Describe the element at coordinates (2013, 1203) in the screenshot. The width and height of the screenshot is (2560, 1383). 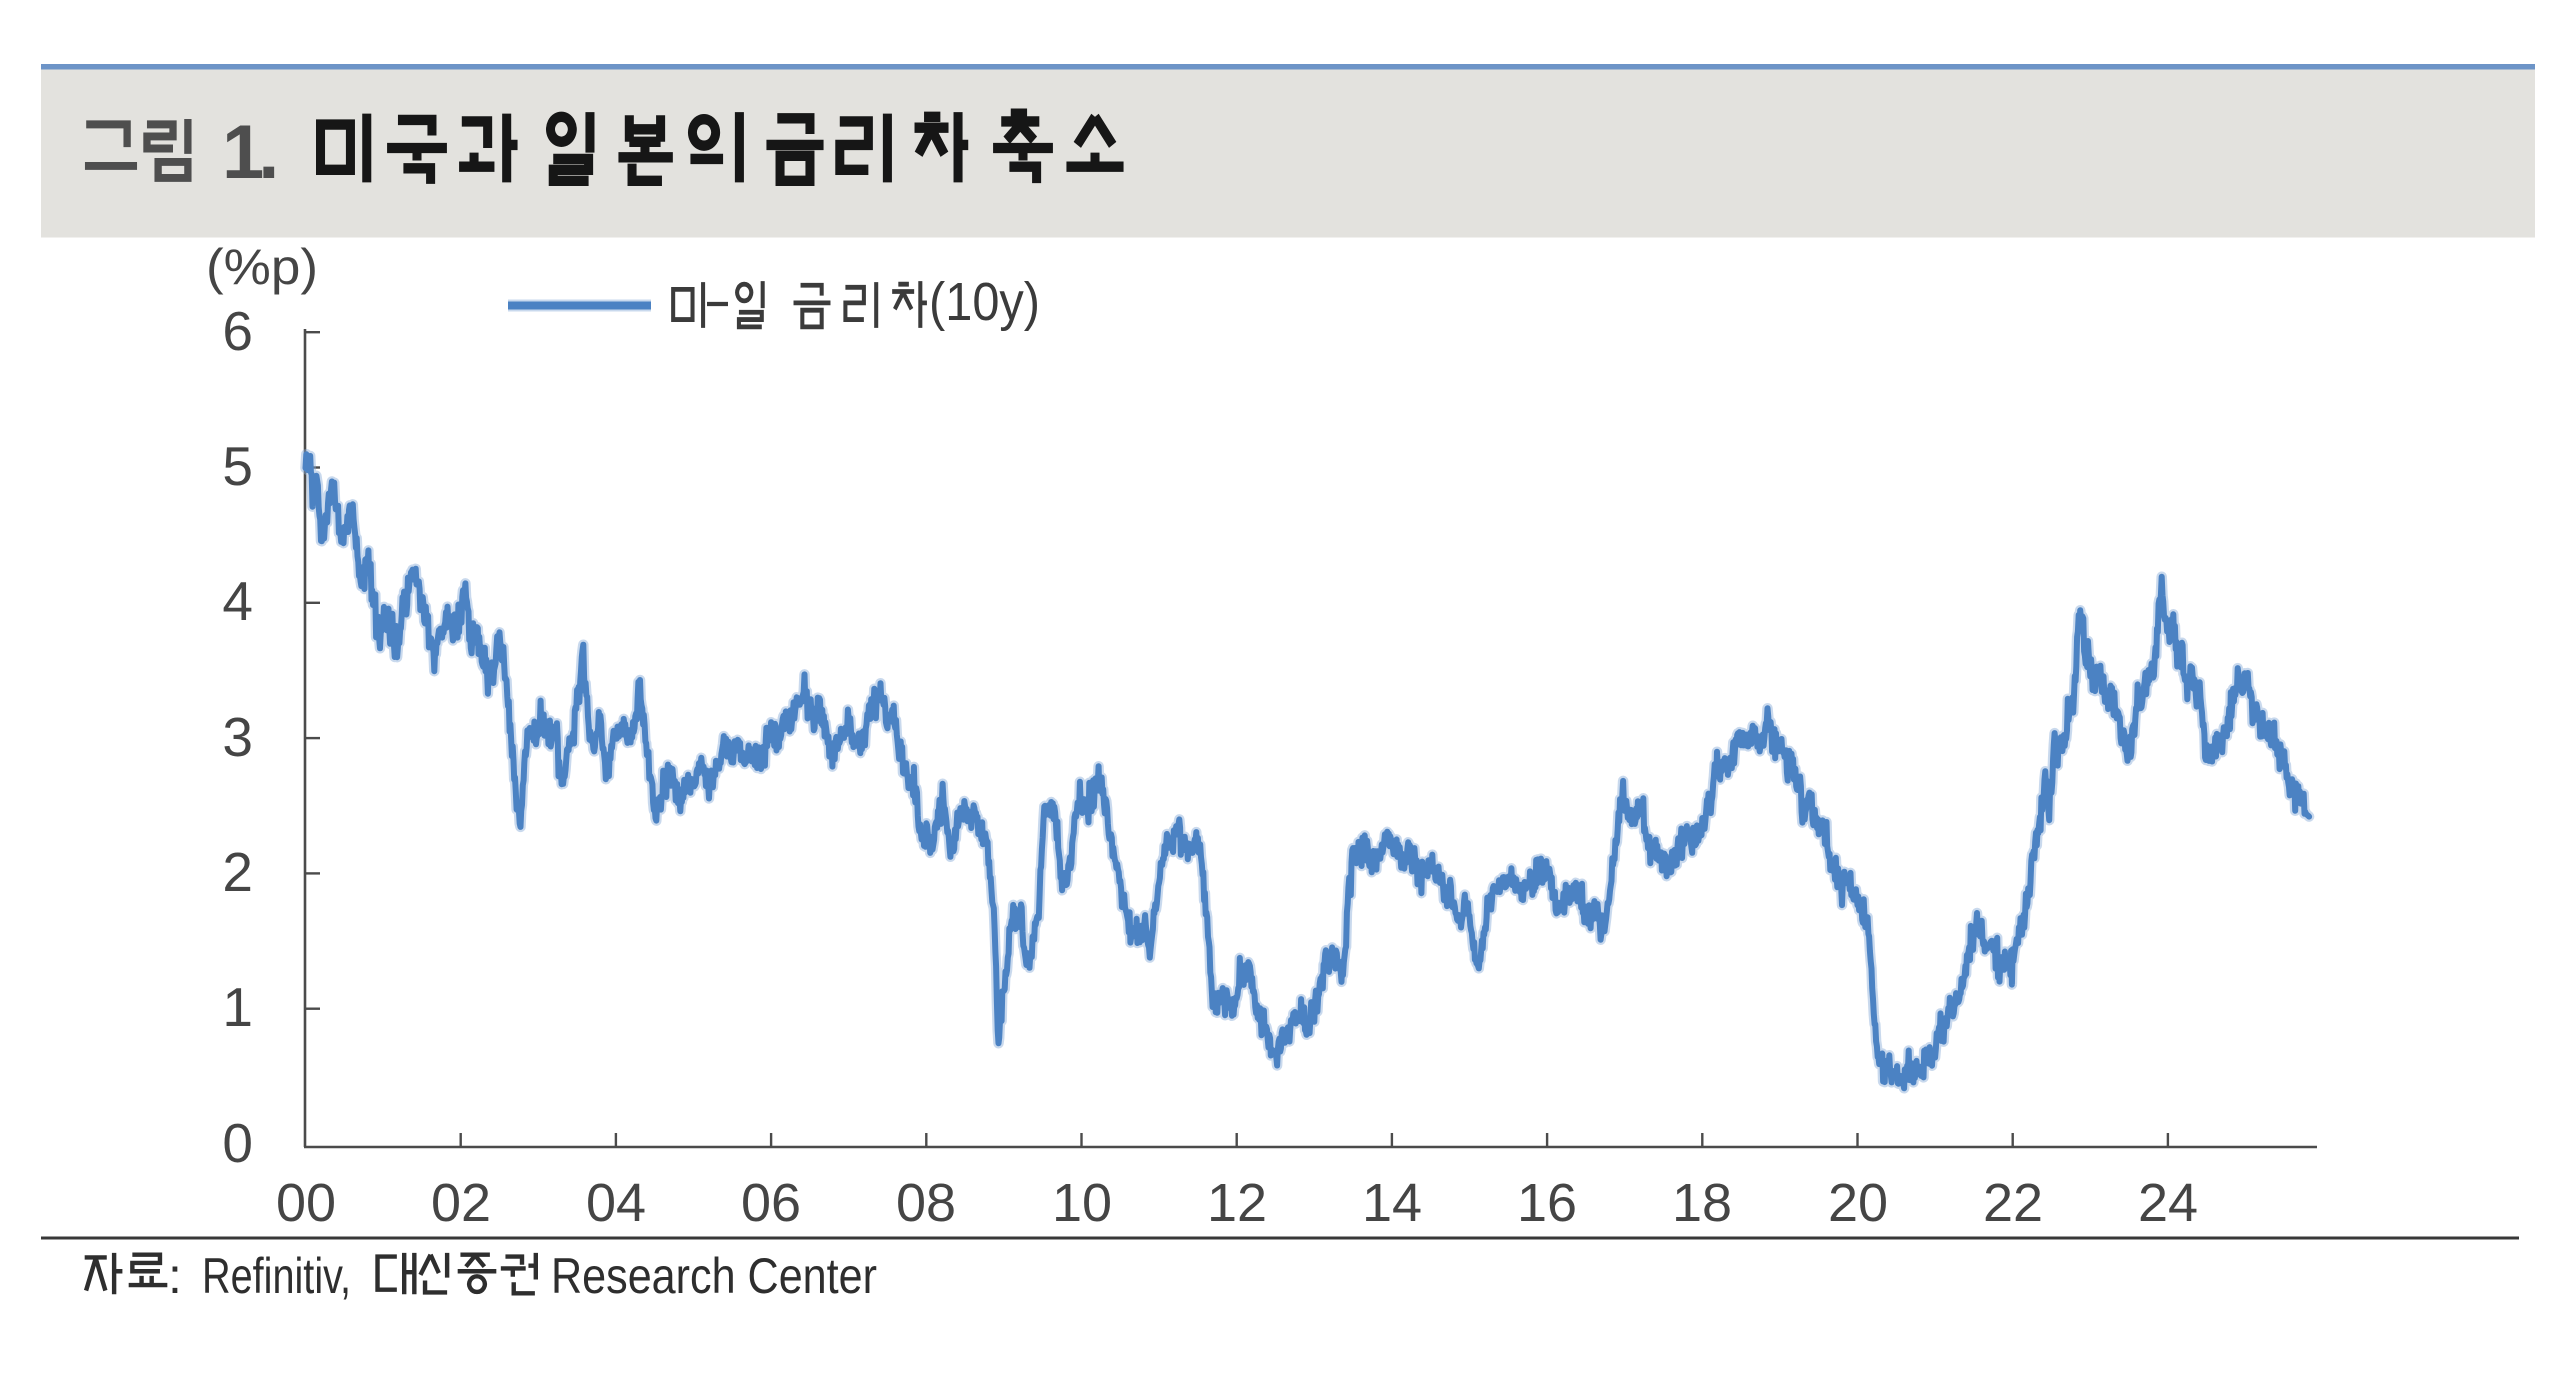
I see `svg-text: 22` at that location.